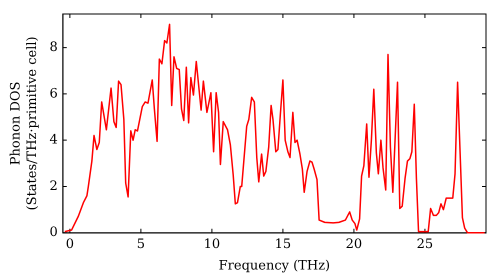  Describe the element at coordinates (70, 244) in the screenshot. I see `x-tick-label: 0` at that location.